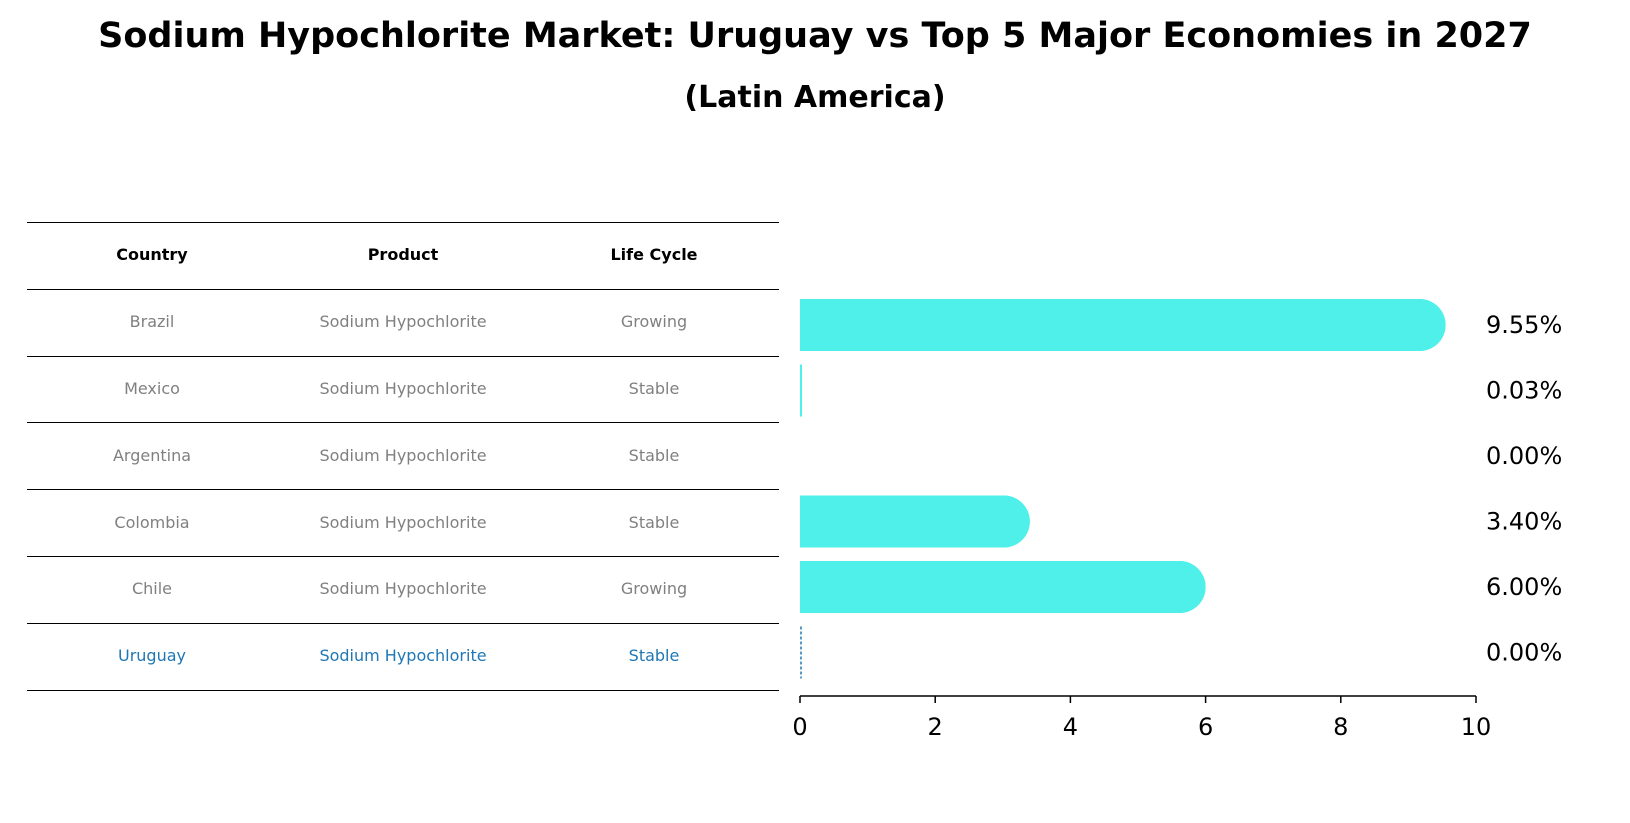 The image size is (1630, 823). What do you see at coordinates (152, 522) in the screenshot?
I see `table-cell-country: Colombia` at bounding box center [152, 522].